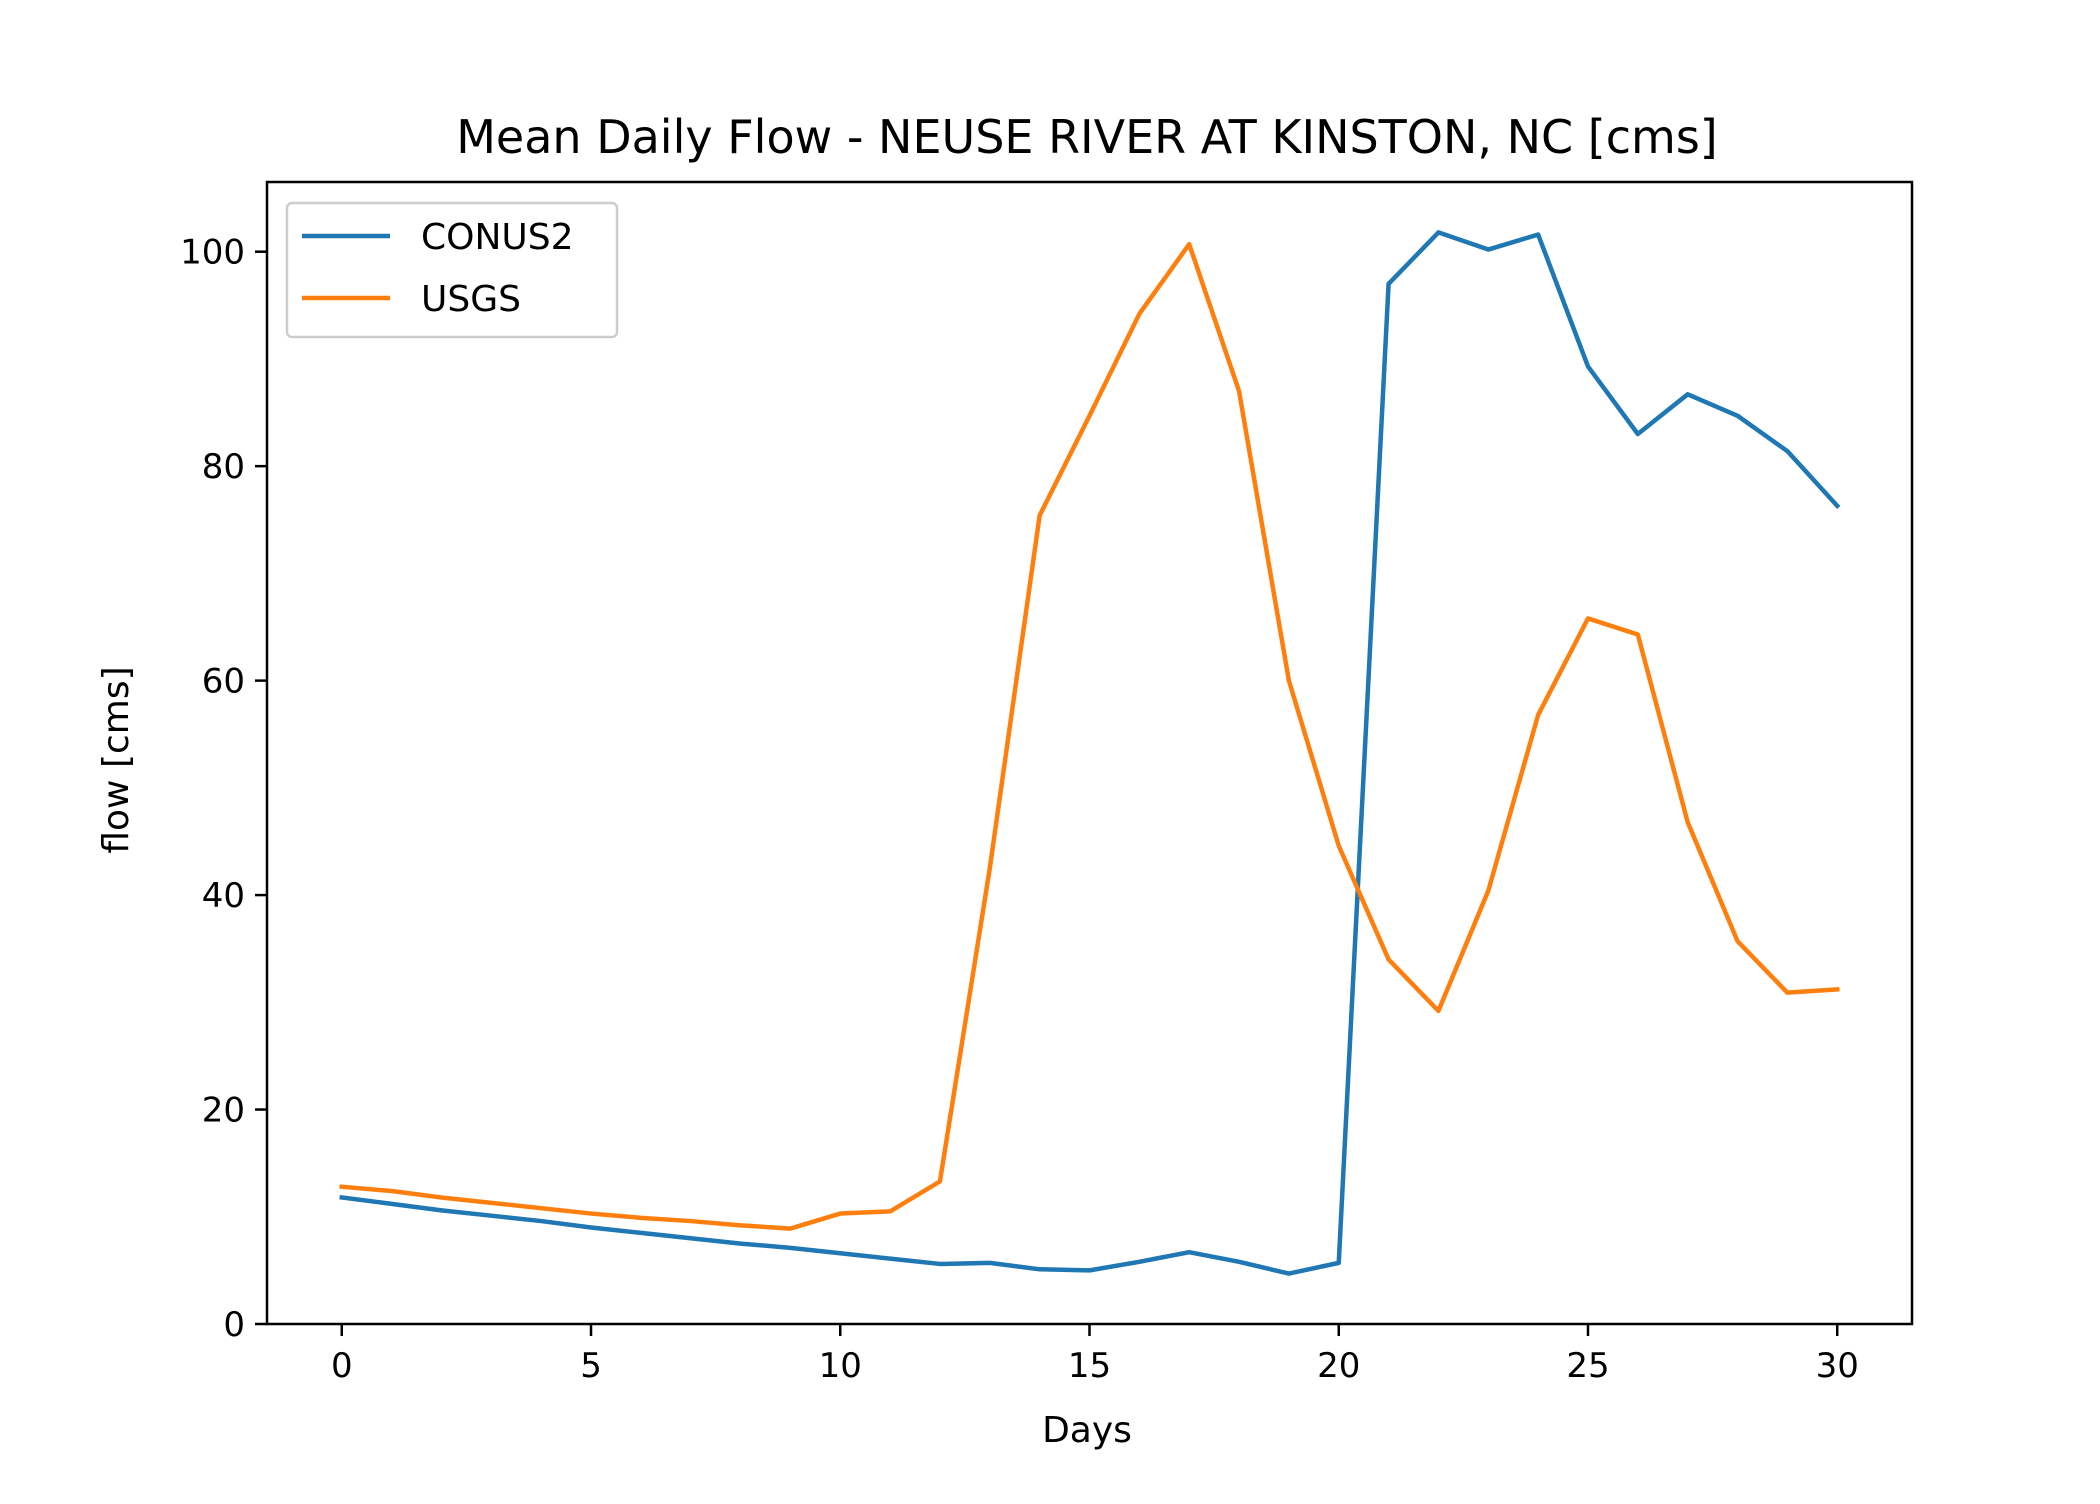  Describe the element at coordinates (212, 253) in the screenshot. I see `y-tick-label: 100` at that location.